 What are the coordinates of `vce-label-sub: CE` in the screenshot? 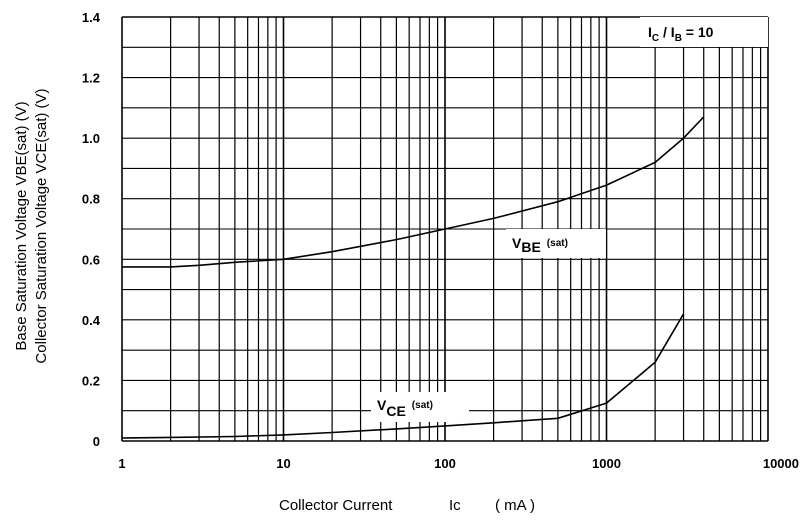 It's located at (395, 411).